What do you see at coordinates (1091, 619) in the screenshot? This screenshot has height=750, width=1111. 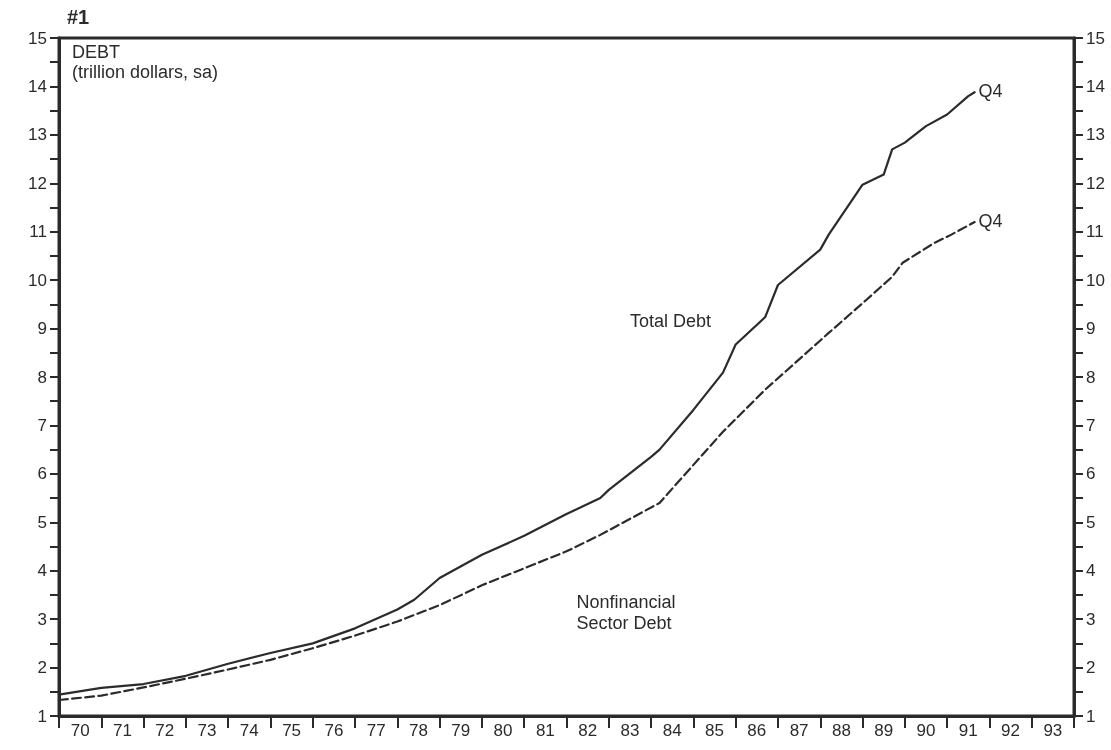 I see `y2-tick-label: 3` at bounding box center [1091, 619].